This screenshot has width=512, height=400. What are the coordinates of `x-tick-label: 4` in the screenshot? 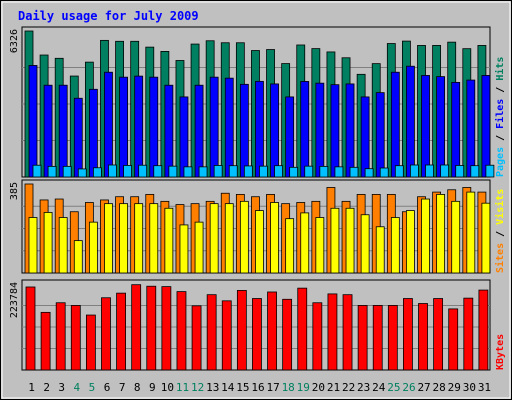 It's located at (77, 387).